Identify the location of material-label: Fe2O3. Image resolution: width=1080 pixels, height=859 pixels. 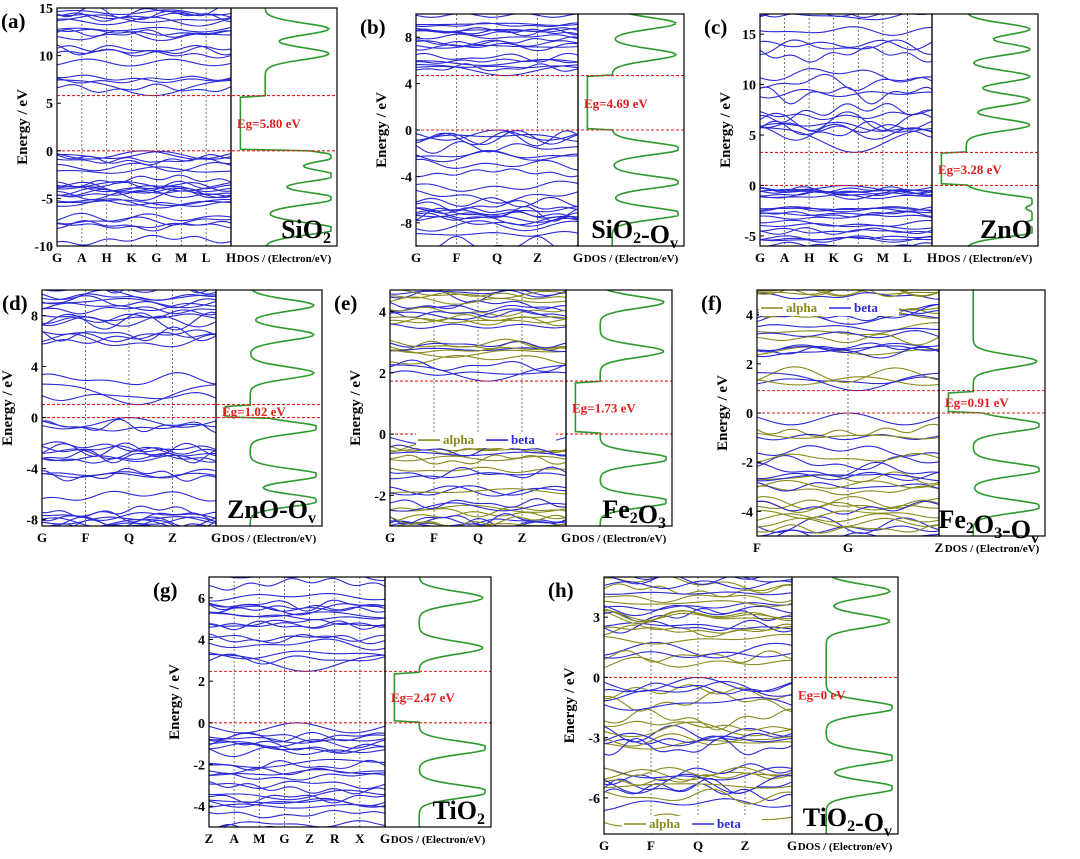
(634, 513).